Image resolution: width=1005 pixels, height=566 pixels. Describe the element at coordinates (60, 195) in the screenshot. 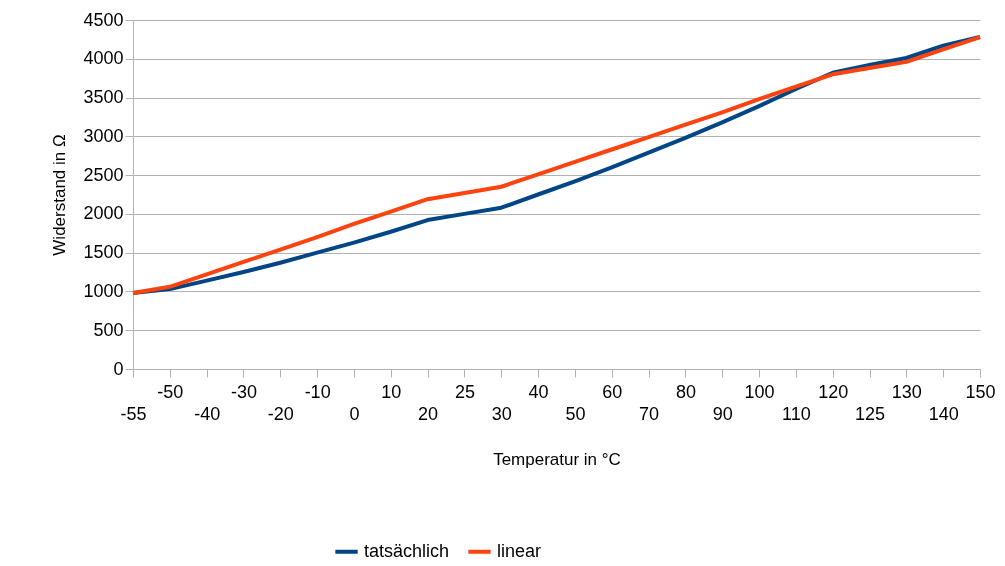

I see `y-axis-title: Widerstand in Ω` at that location.